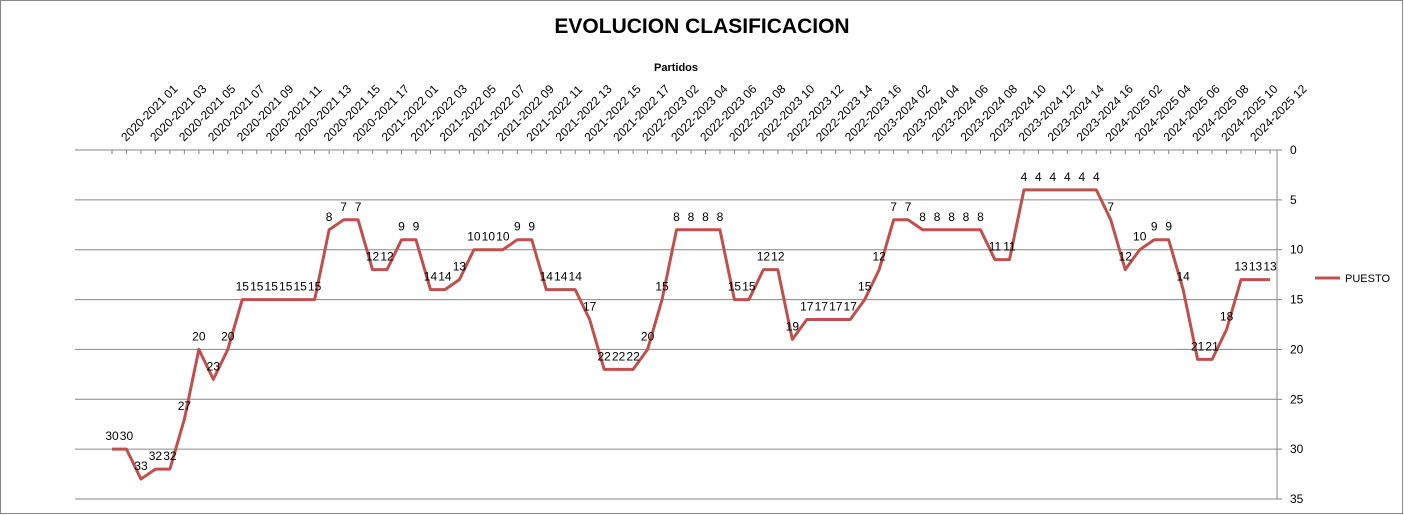  I want to click on chart-title: EVOLUCION CLASIFICACION, so click(701, 26).